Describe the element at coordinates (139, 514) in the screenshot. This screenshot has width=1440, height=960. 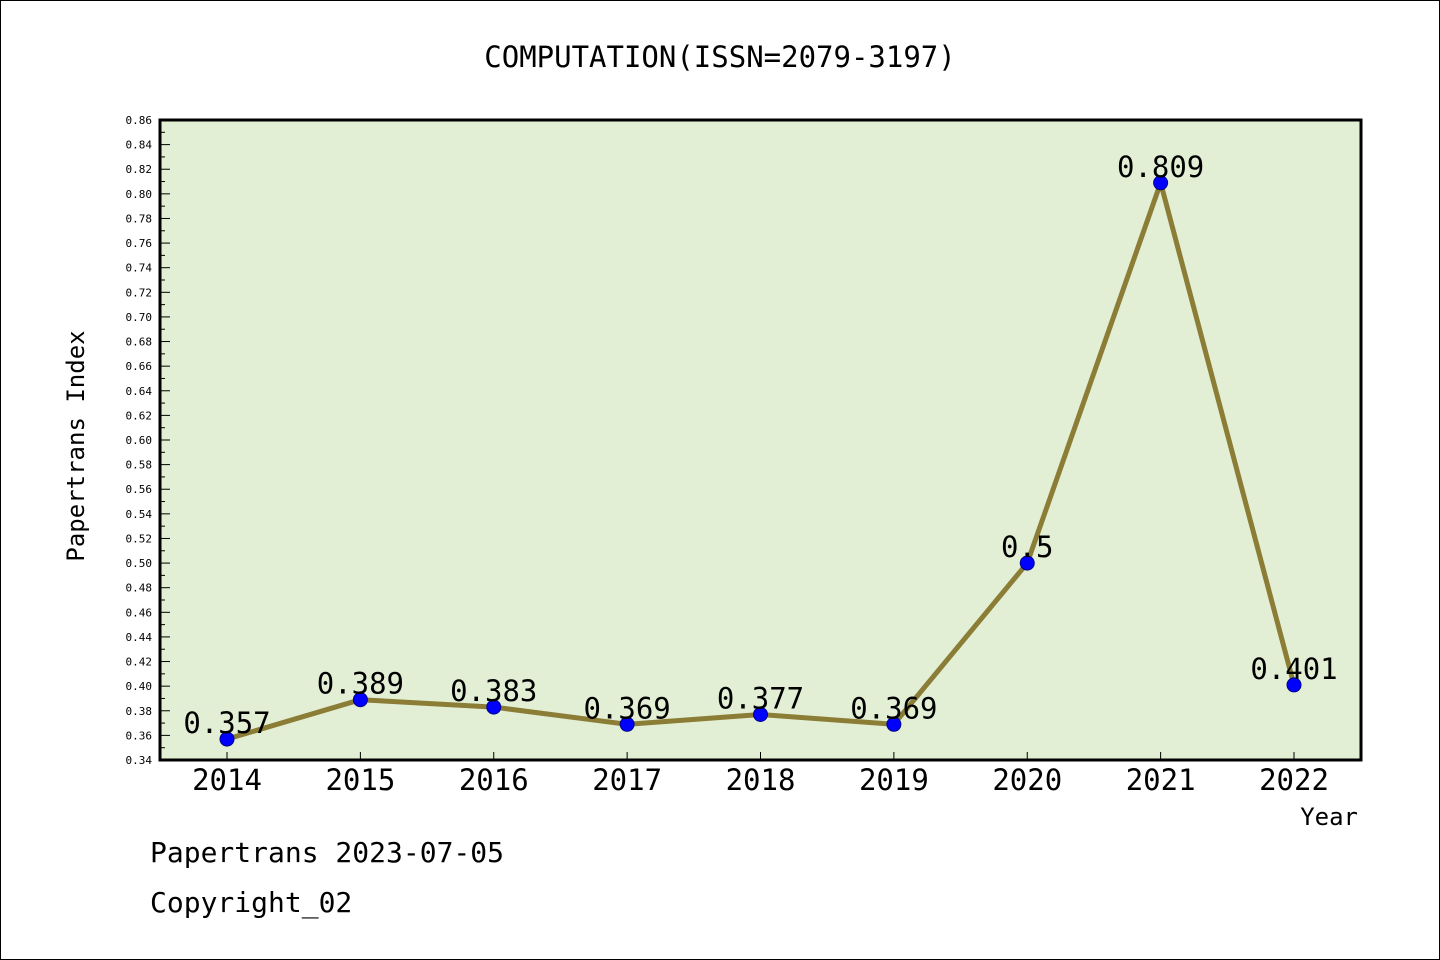
I see `y-tick-label: 0.54` at that location.